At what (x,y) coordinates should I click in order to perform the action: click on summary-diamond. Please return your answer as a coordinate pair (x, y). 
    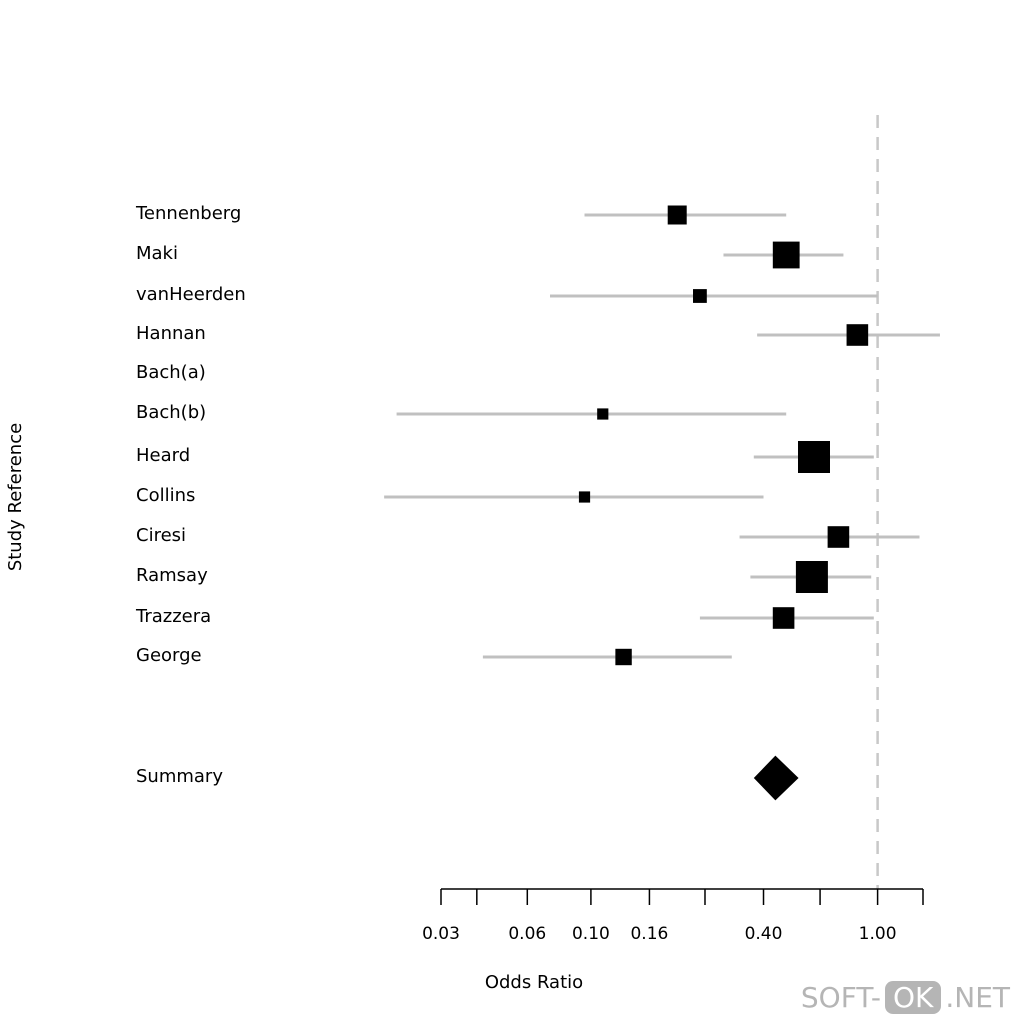
    Looking at the image, I should click on (776, 778).